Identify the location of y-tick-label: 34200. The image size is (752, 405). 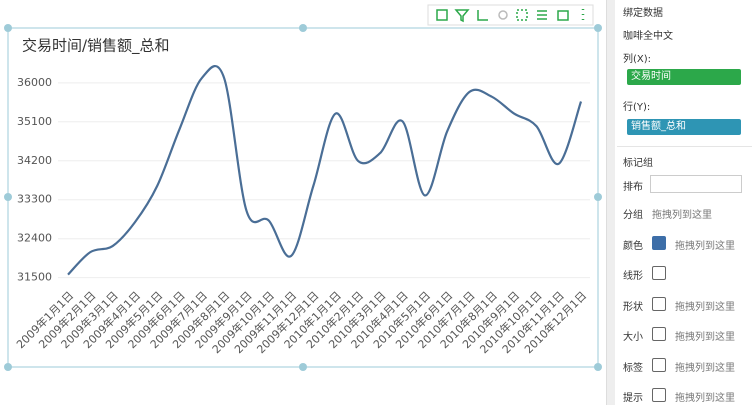
(34, 160).